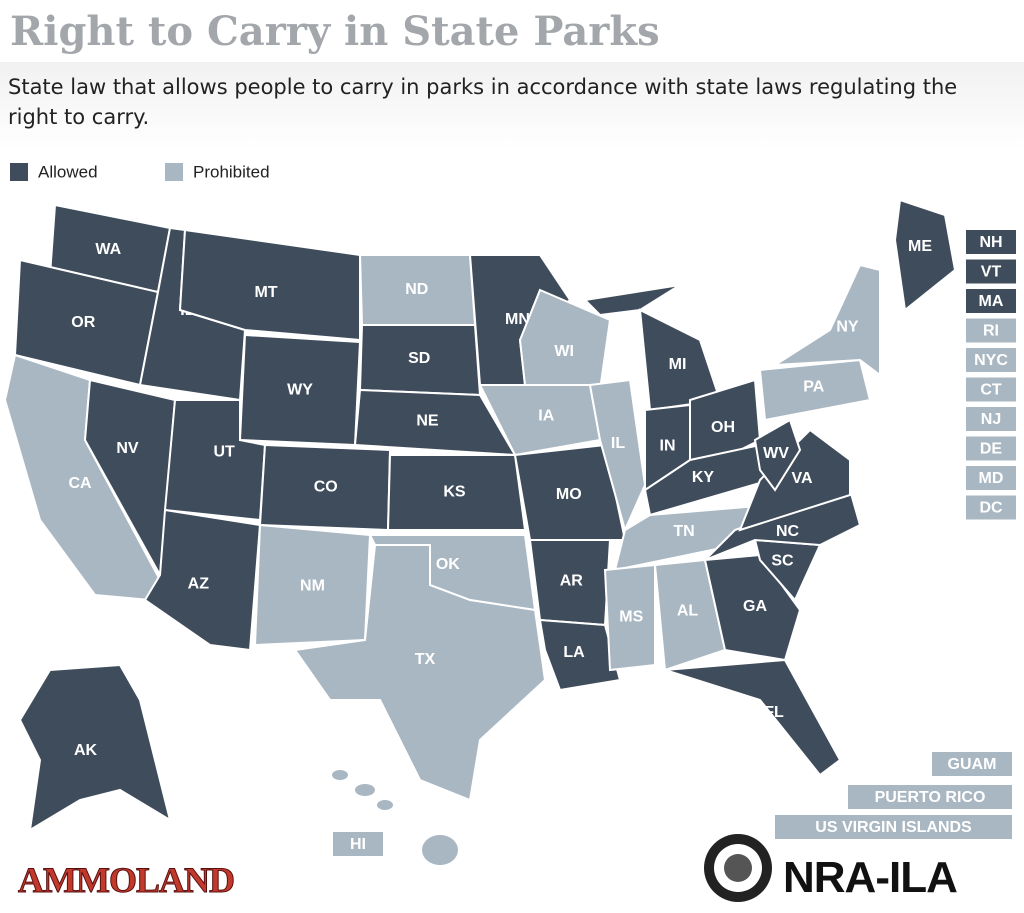 This screenshot has width=1024, height=913. I want to click on small-state-label: NH, so click(990, 242).